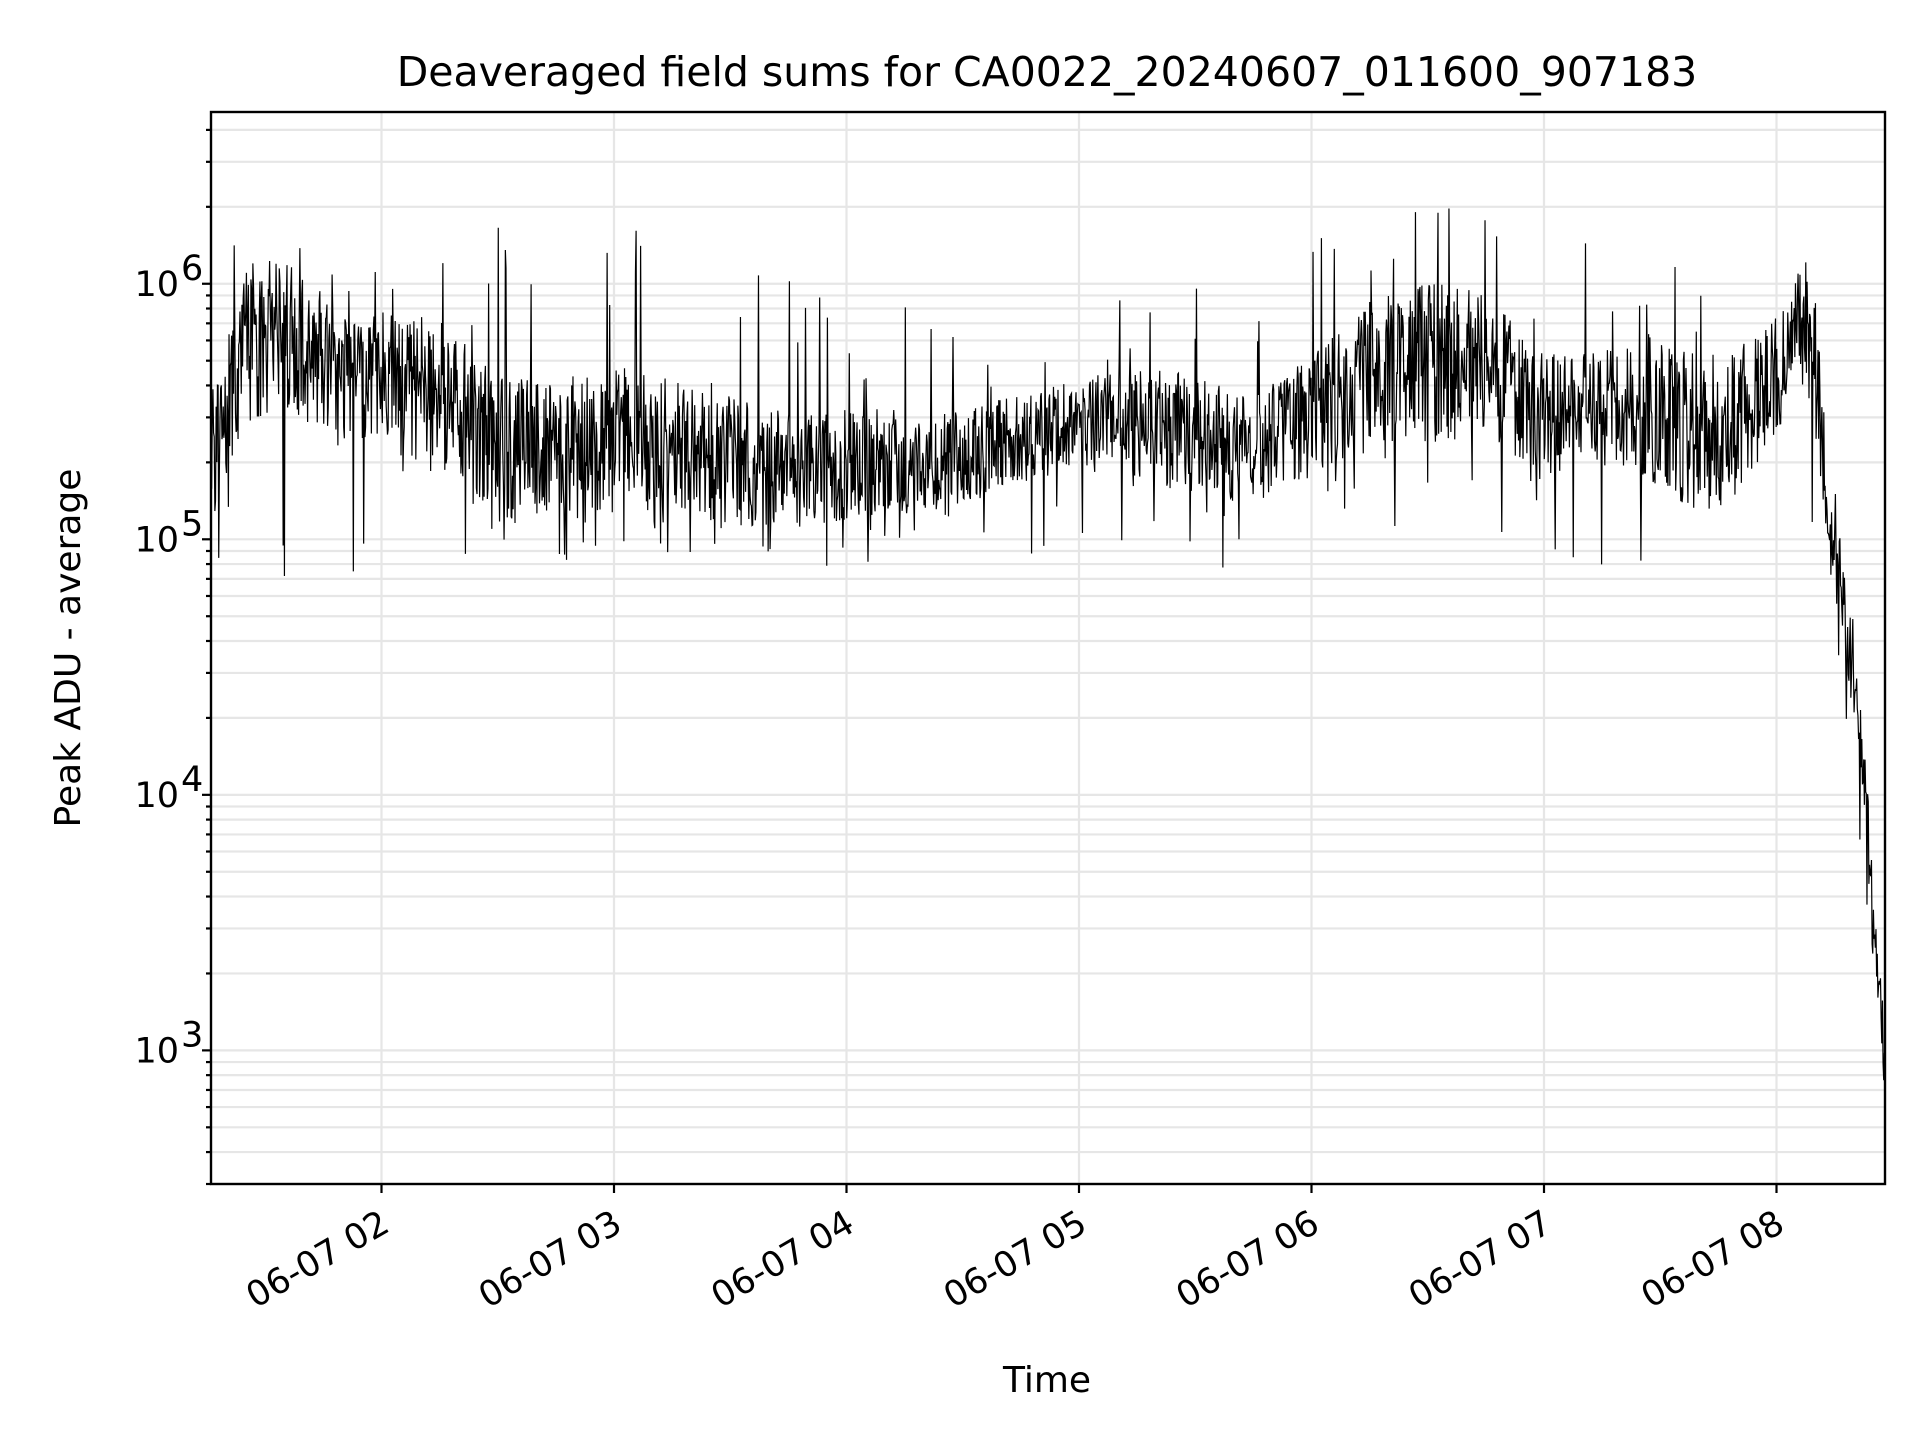 This screenshot has width=1920, height=1440. What do you see at coordinates (192, 269) in the screenshot?
I see `y-tick-exponent: 6` at bounding box center [192, 269].